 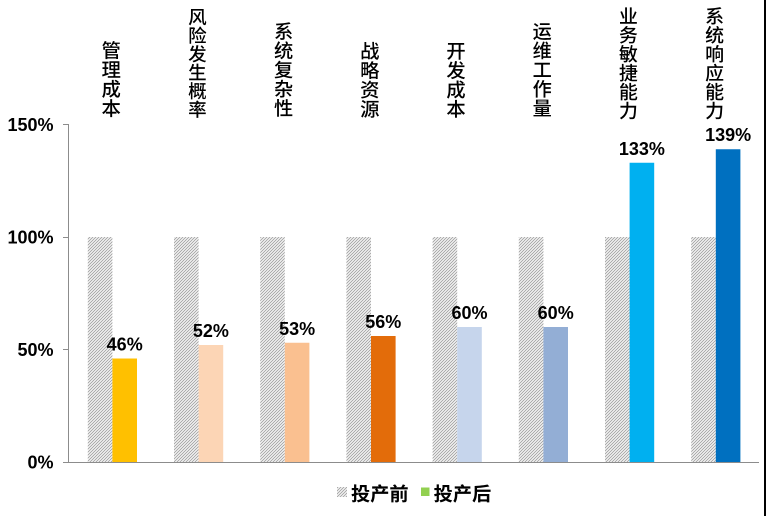 What do you see at coordinates (35, 350) in the screenshot?
I see `svg-text: 50%` at bounding box center [35, 350].